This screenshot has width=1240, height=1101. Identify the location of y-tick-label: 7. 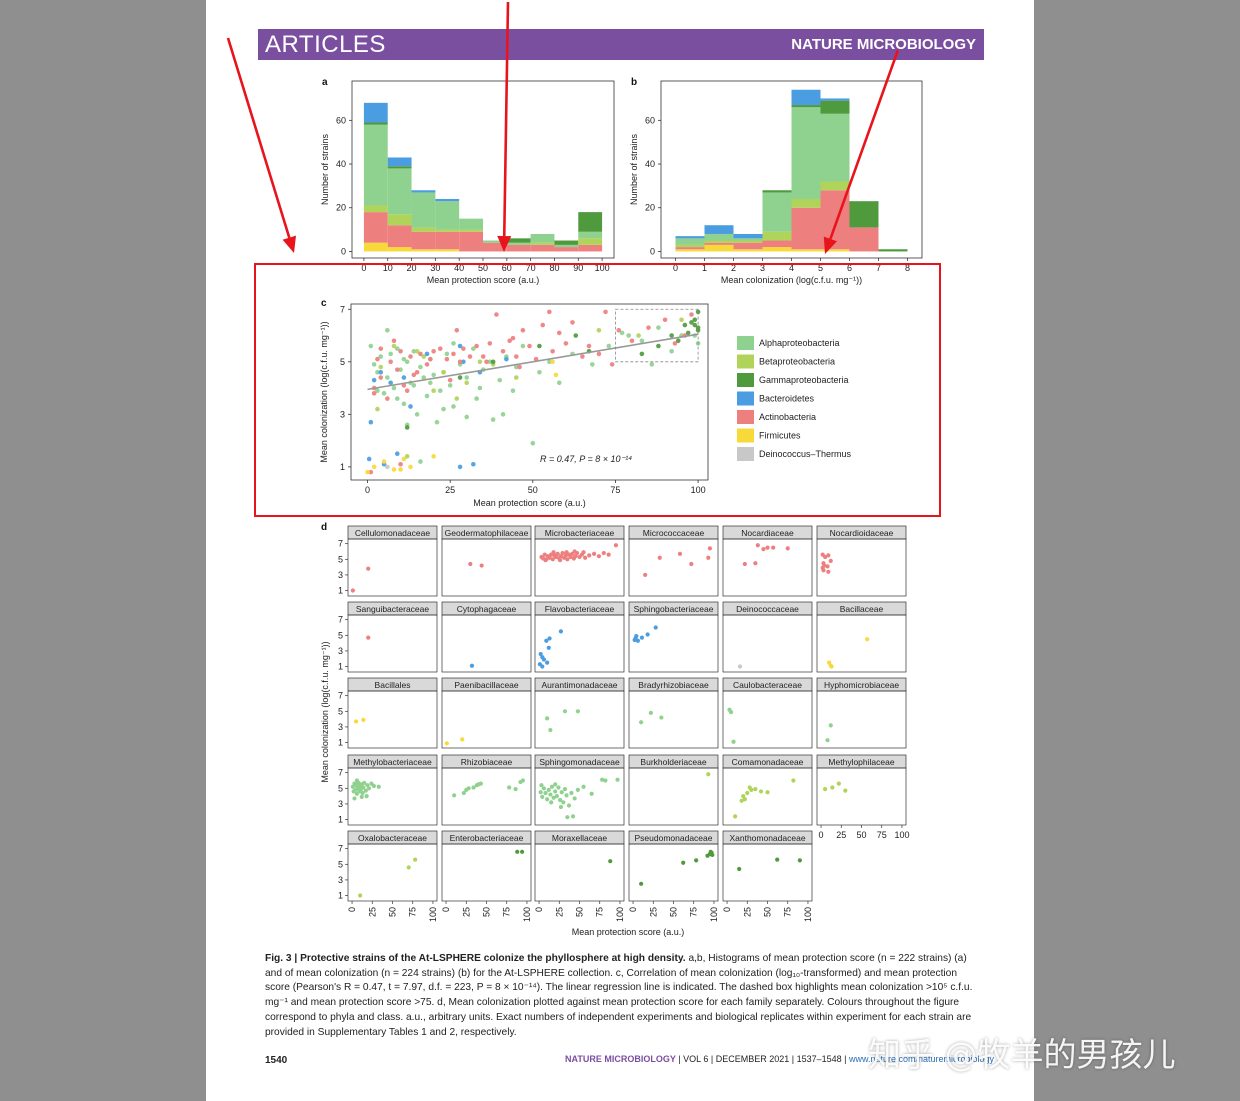
(340, 620).